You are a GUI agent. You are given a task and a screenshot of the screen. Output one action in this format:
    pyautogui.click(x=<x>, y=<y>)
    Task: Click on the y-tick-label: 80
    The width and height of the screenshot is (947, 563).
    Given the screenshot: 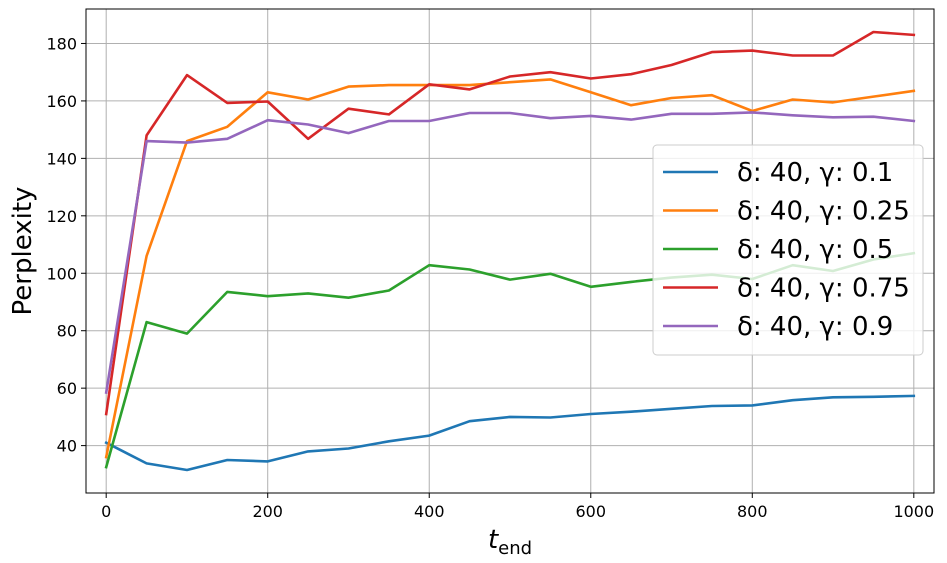 What is the action you would take?
    pyautogui.click(x=67, y=331)
    